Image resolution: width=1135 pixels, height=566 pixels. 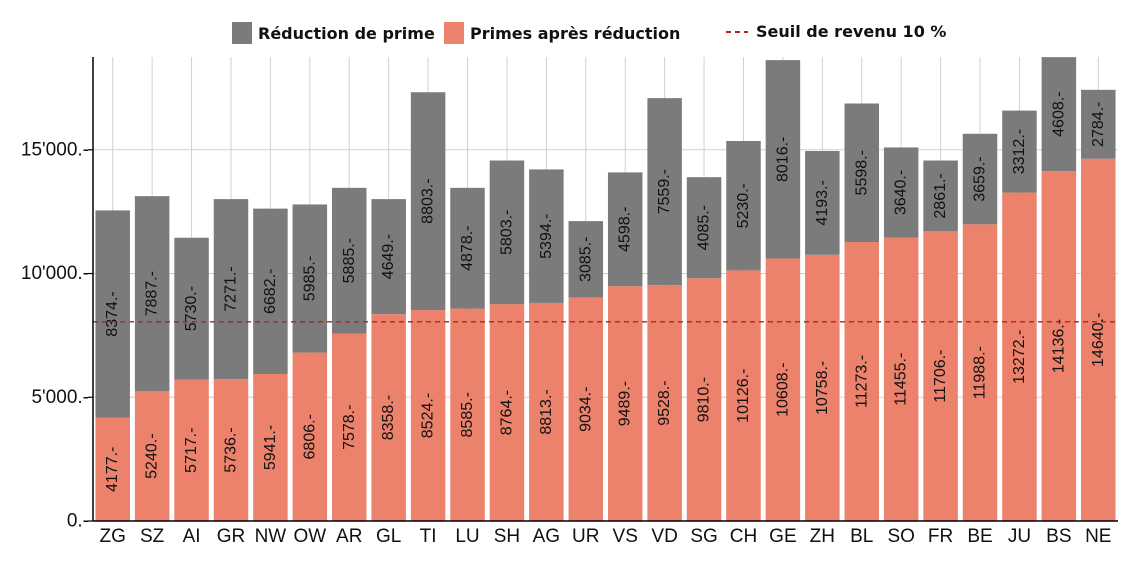 I want to click on data-label-primes: 5941.-, so click(x=270, y=447).